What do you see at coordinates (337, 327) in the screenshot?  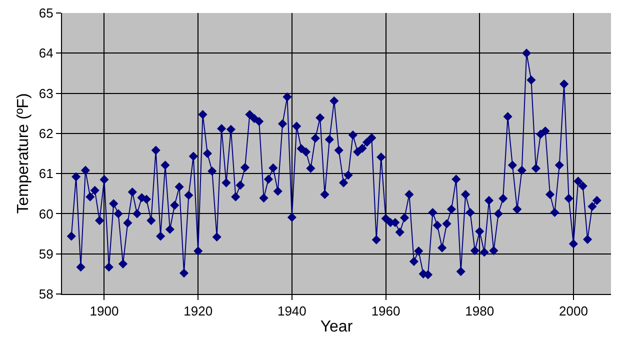 I see `x-axis-title: Year` at bounding box center [337, 327].